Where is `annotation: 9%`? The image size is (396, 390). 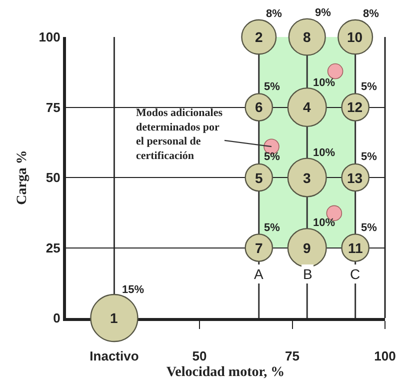 annotation: 9% is located at coordinates (323, 13).